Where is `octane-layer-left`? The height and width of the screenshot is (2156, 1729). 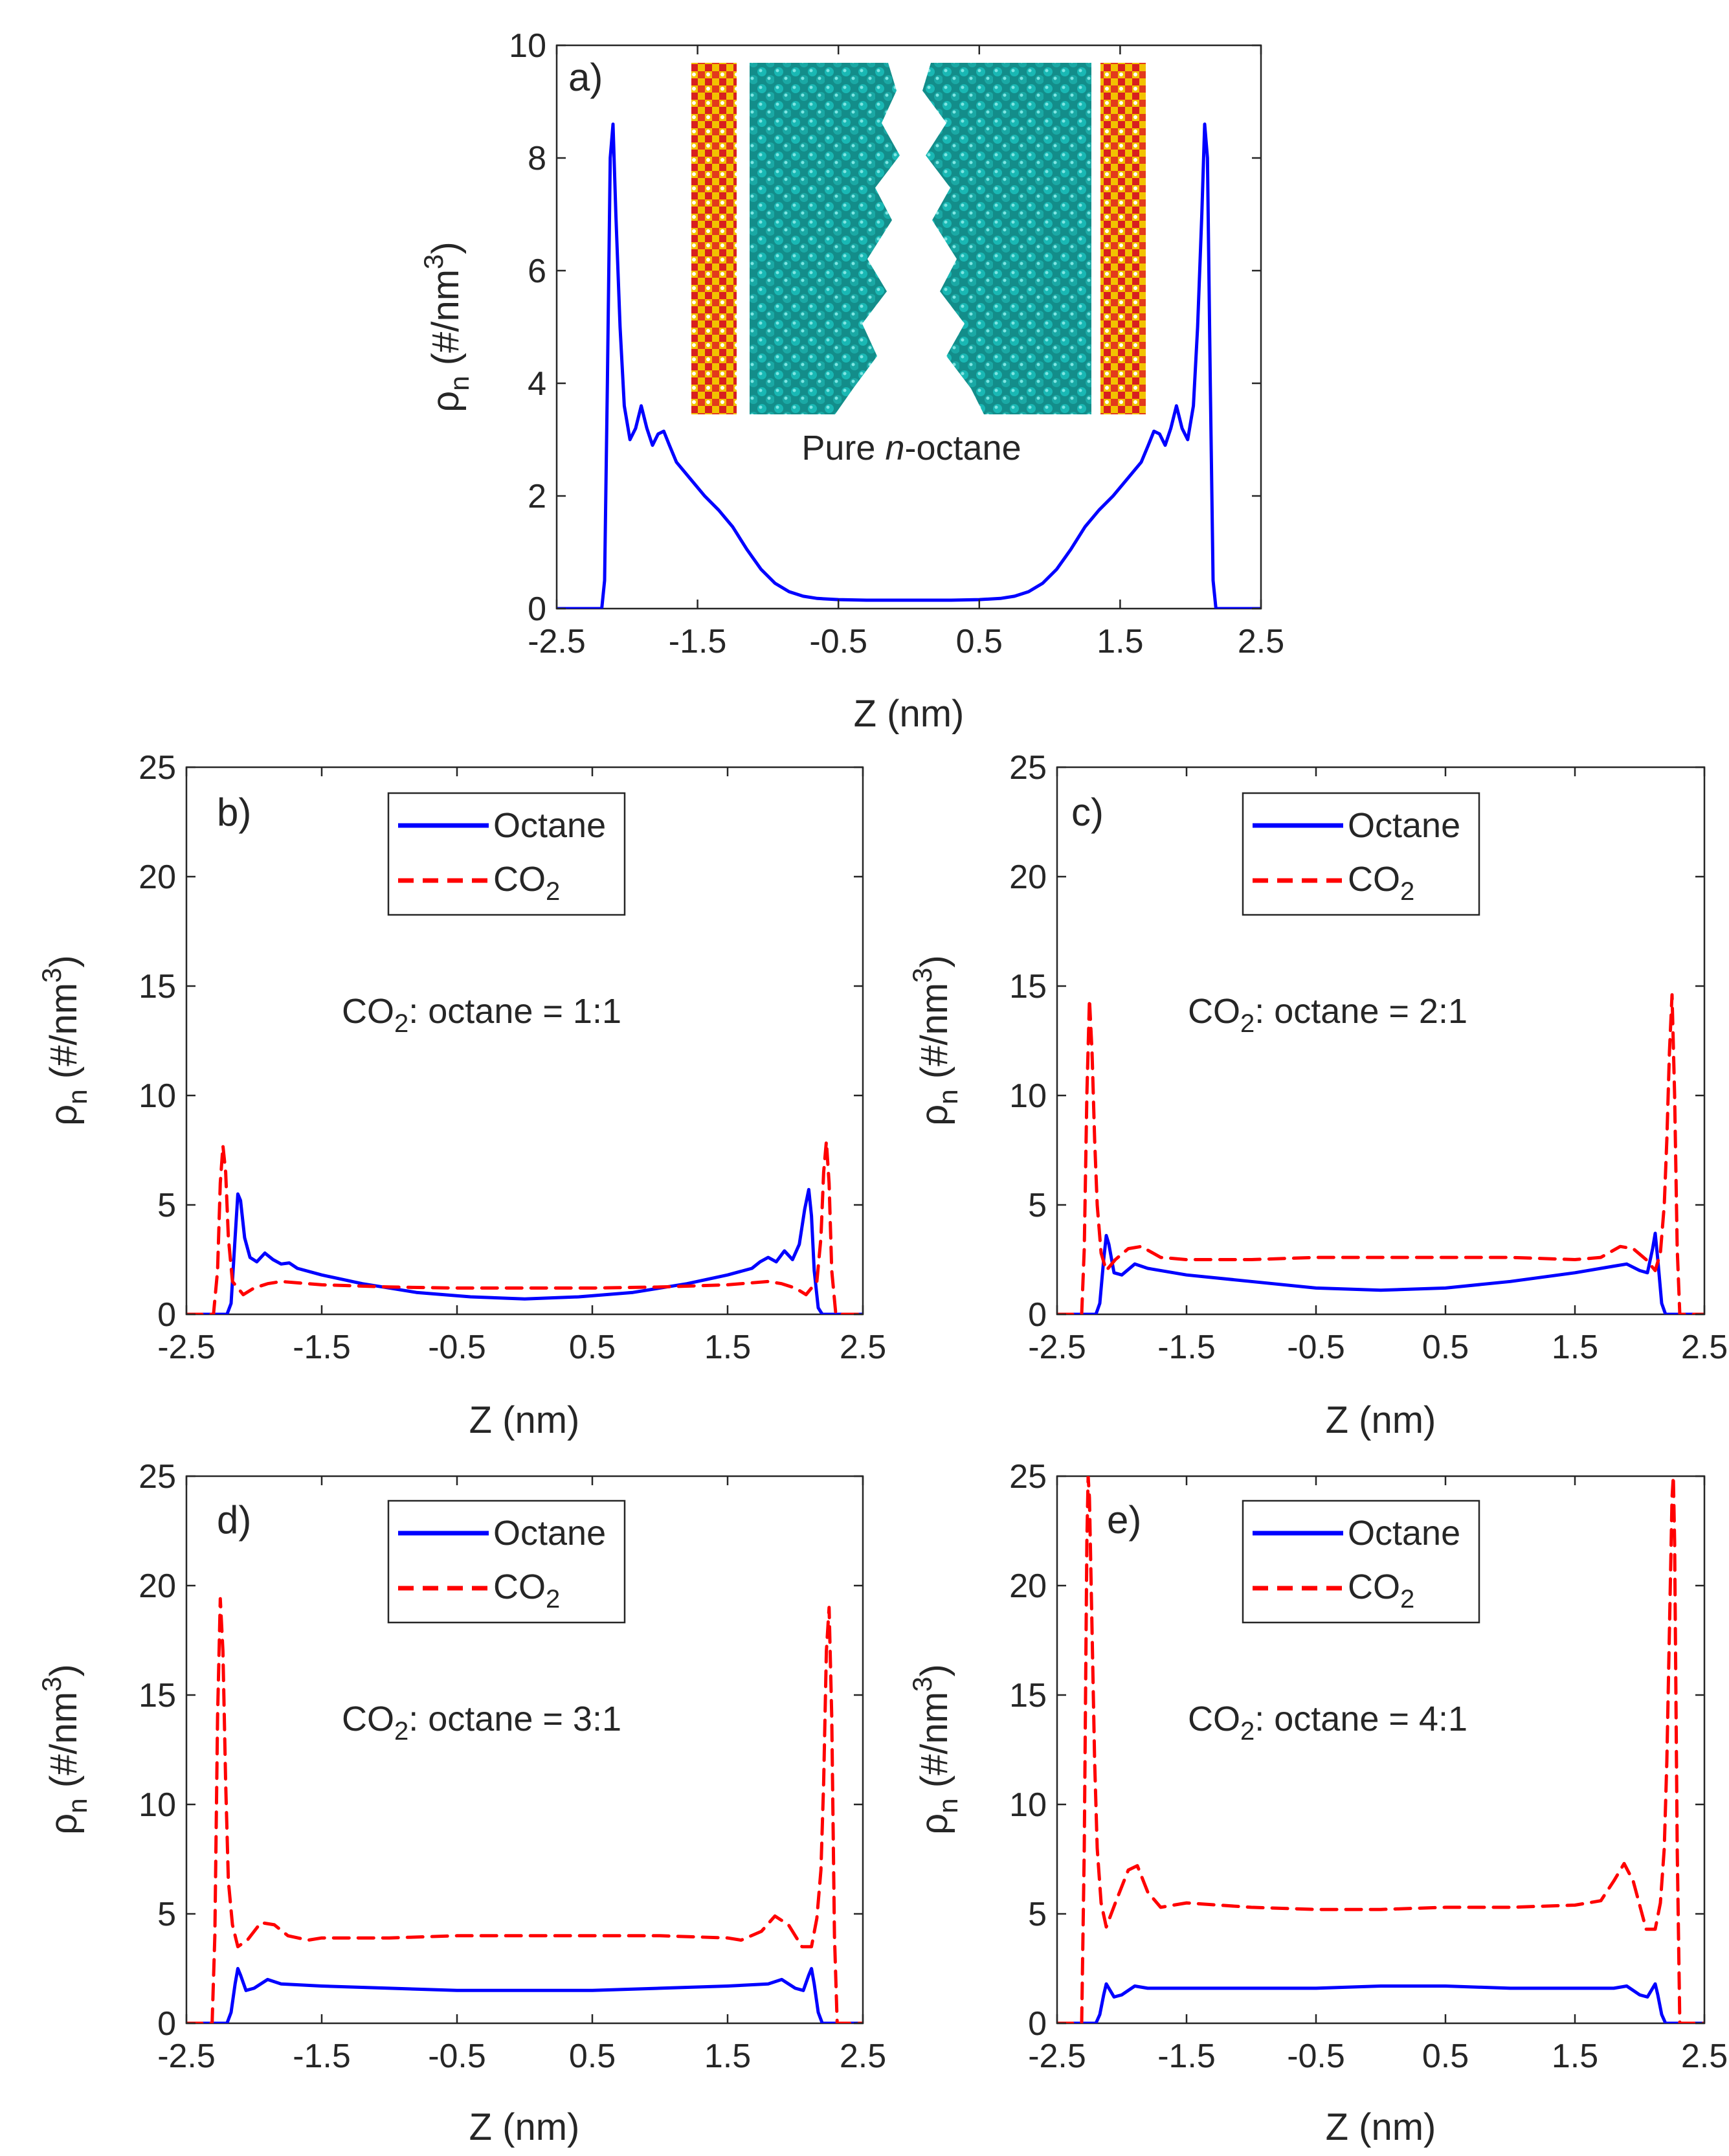 octane-layer-left is located at coordinates (825, 238).